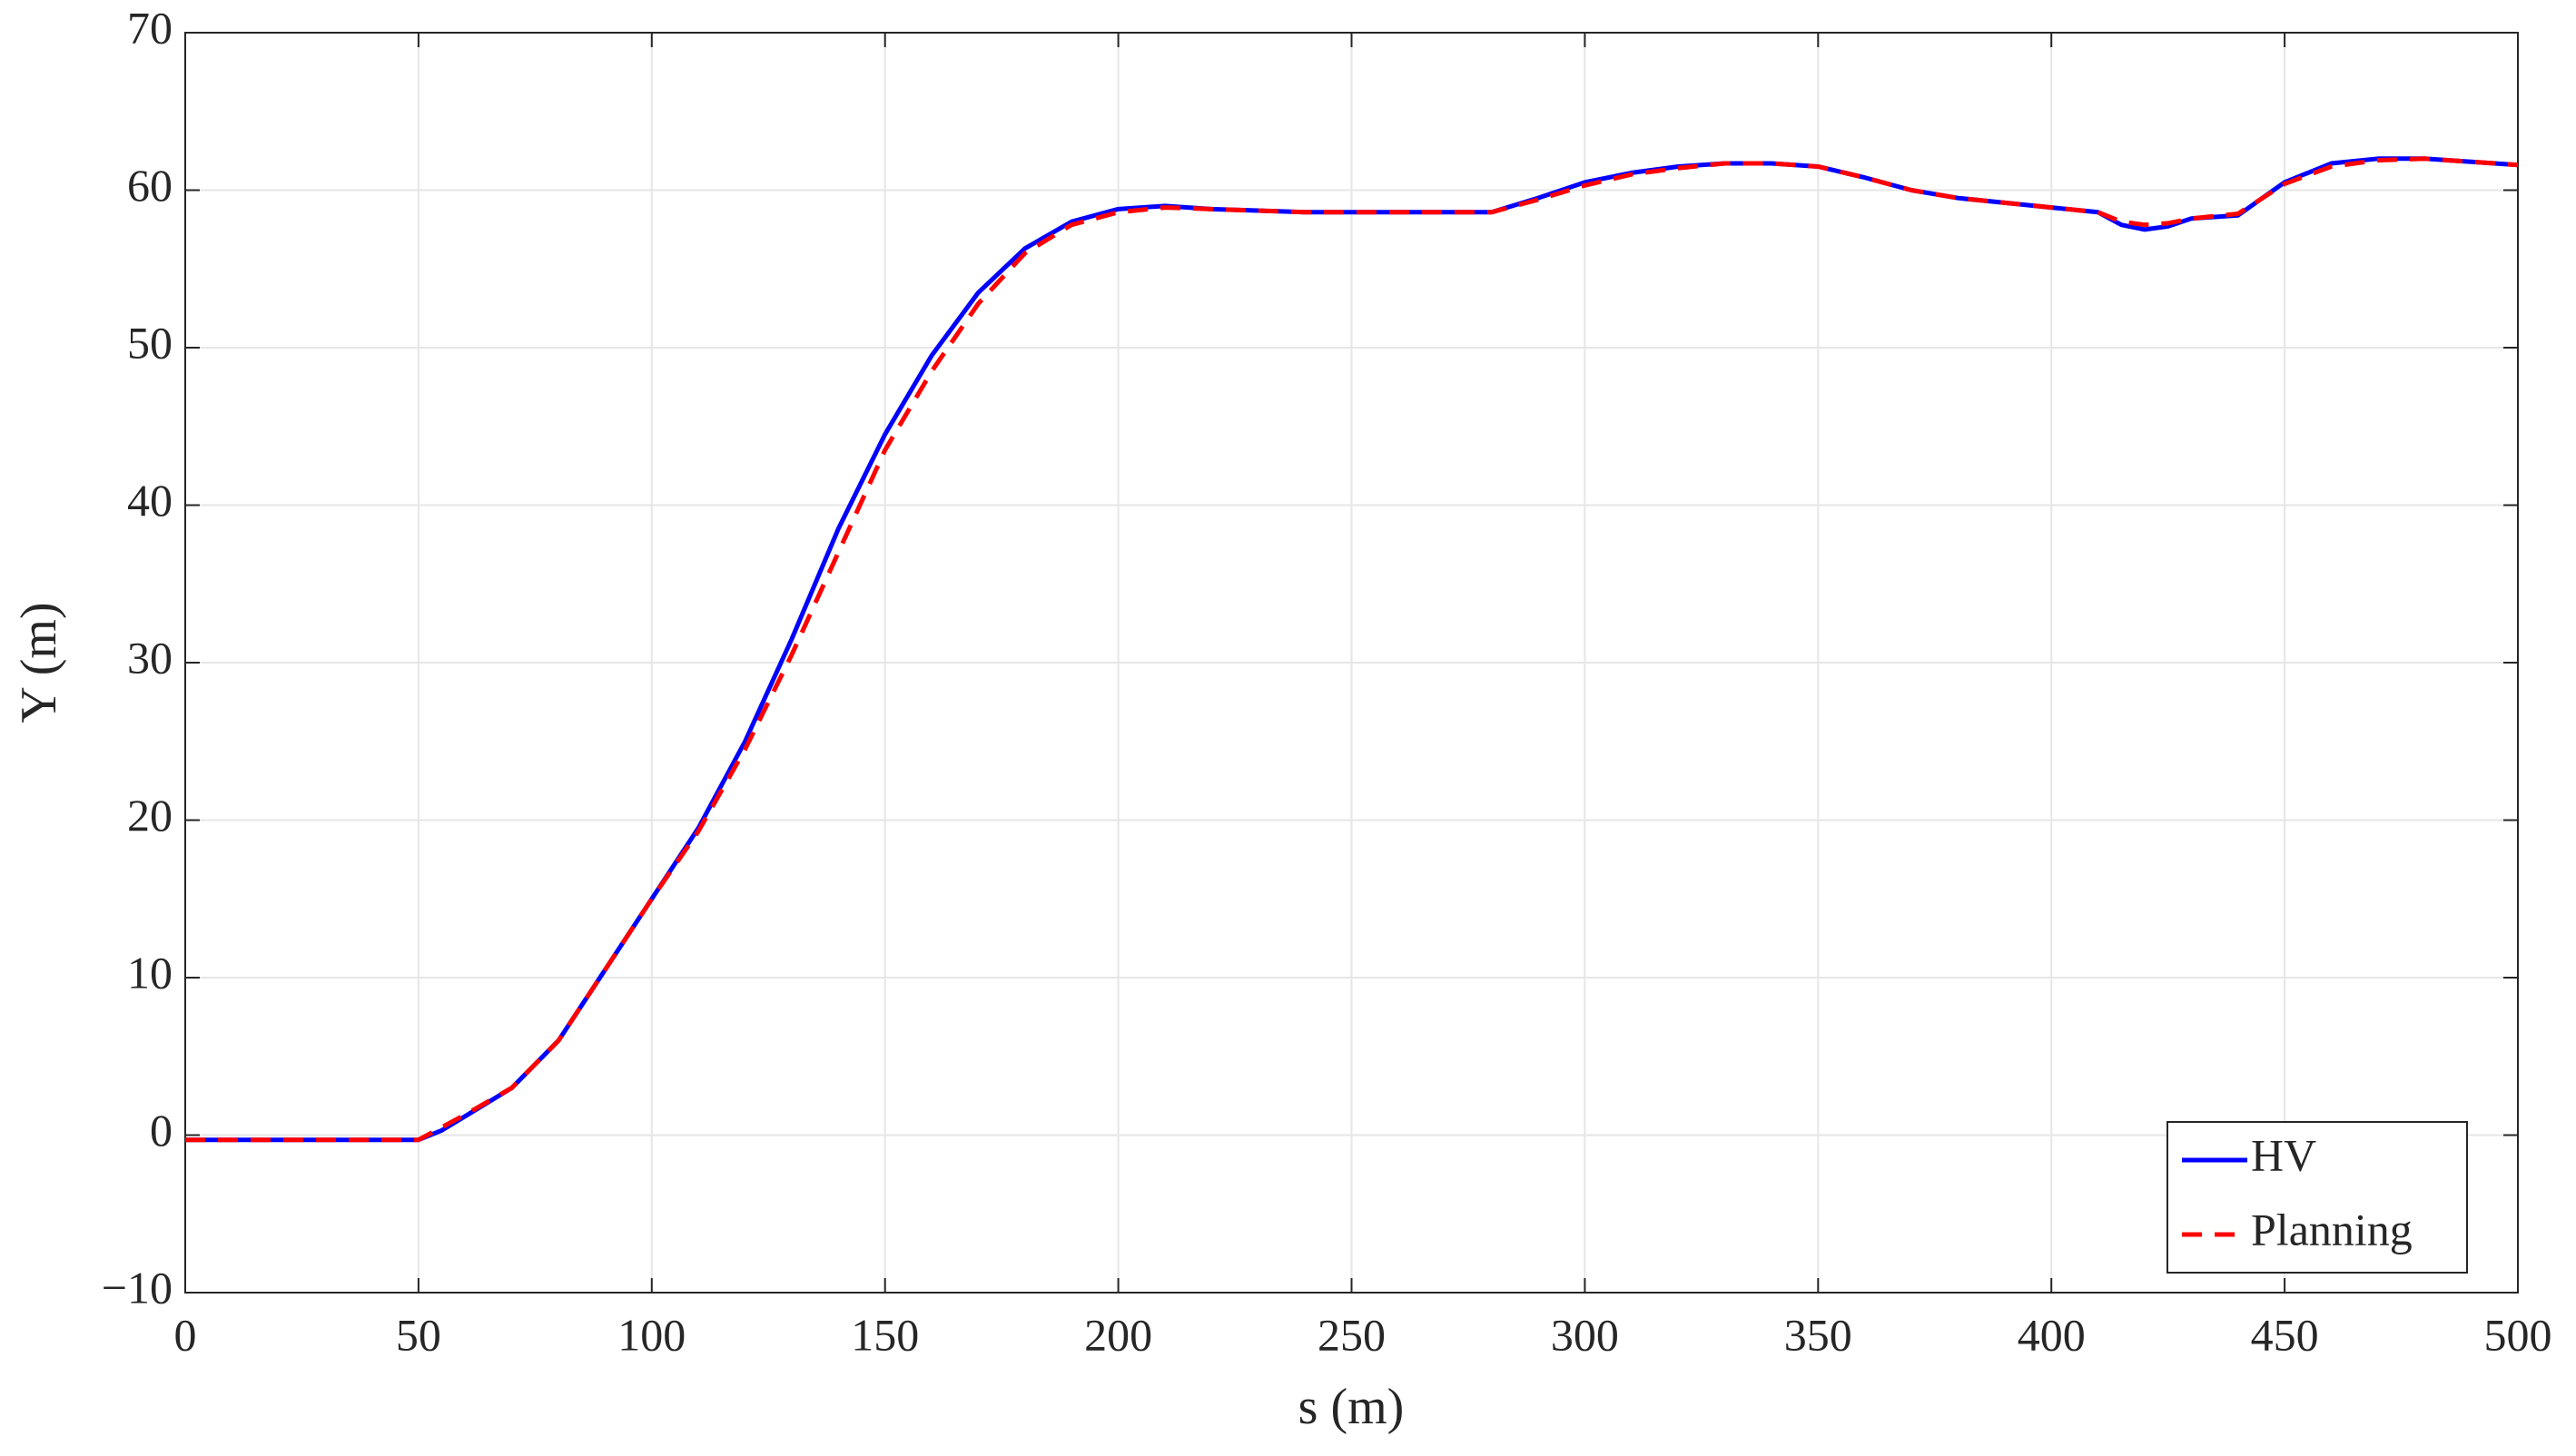  Describe the element at coordinates (150, 500) in the screenshot. I see `y-tick-label: 40` at that location.